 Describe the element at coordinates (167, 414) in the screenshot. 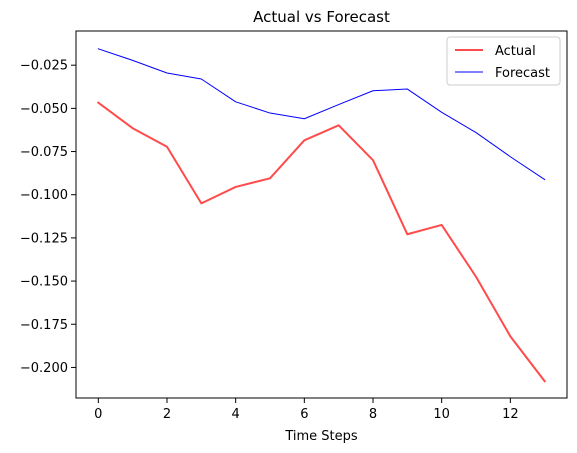

I see `x-tick-label: 2` at that location.